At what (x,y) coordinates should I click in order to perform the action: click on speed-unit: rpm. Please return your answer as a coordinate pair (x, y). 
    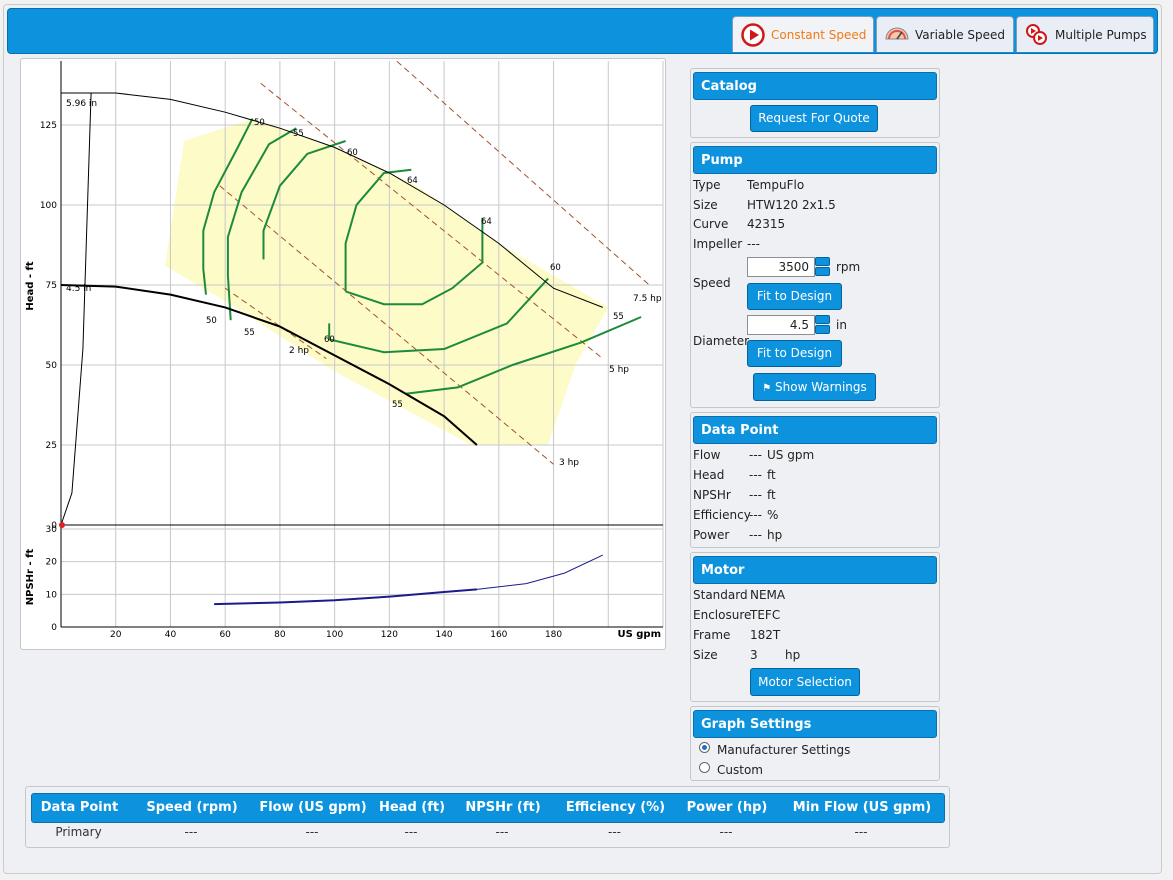
    Looking at the image, I should click on (848, 267).